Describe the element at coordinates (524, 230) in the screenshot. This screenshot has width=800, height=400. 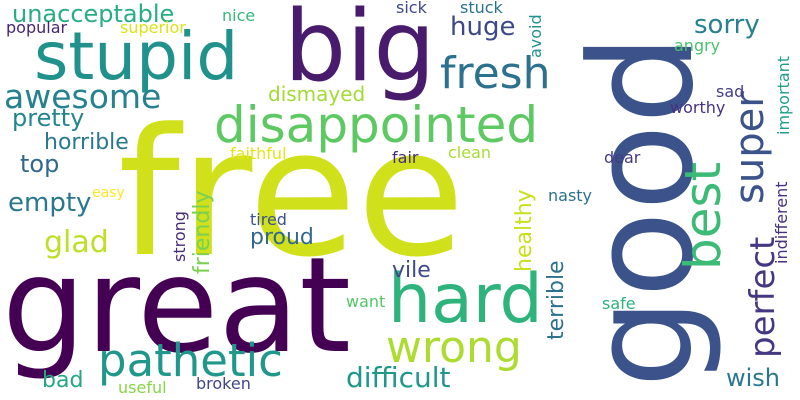
I see `word-healthy: healthy` at that location.